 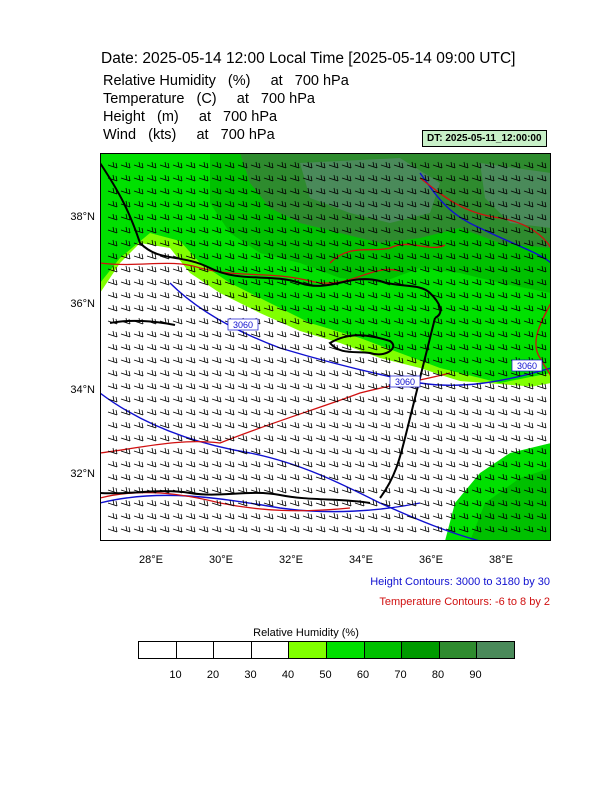 What do you see at coordinates (235, 497) in the screenshot?
I see `coastline-egypt` at bounding box center [235, 497].